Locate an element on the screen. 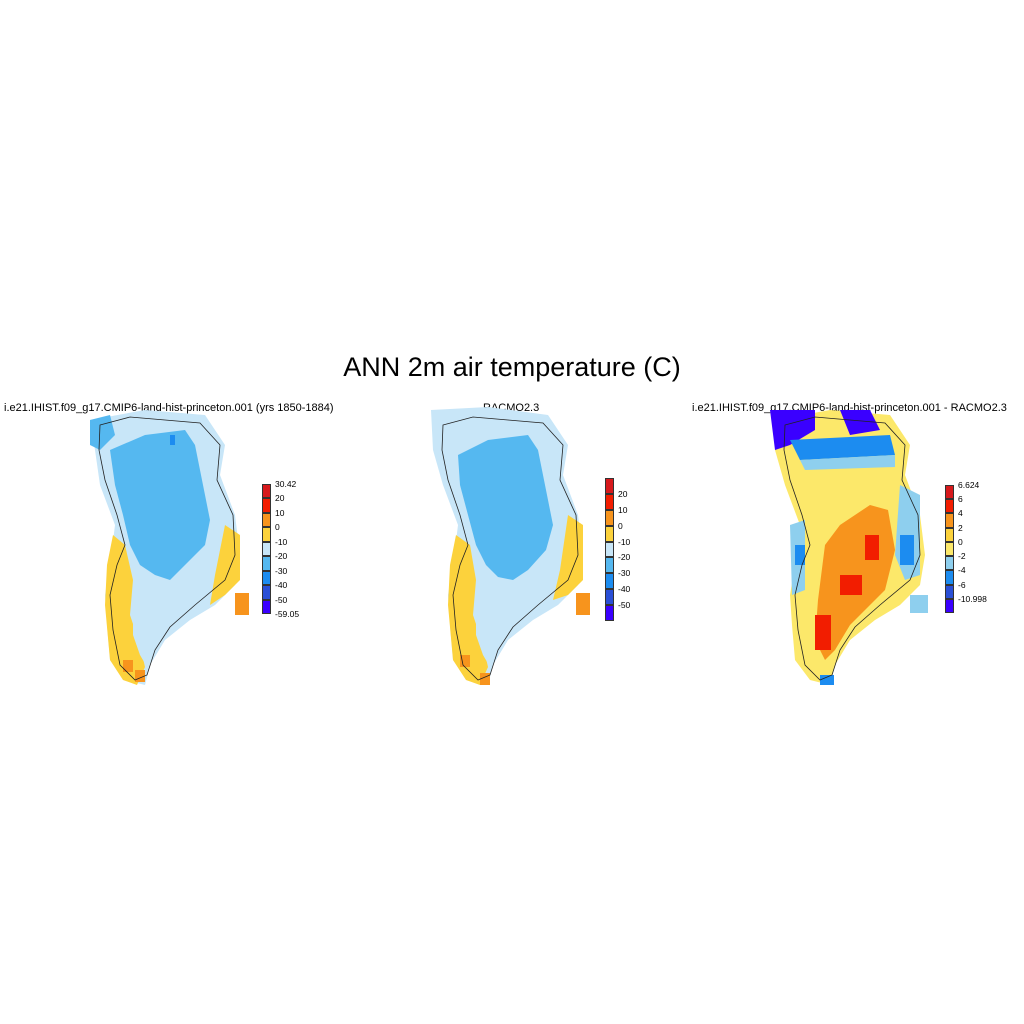 Image resolution: width=1024 pixels, height=1024 pixels. colorbar-tick-label: -10.998 is located at coordinates (972, 598).